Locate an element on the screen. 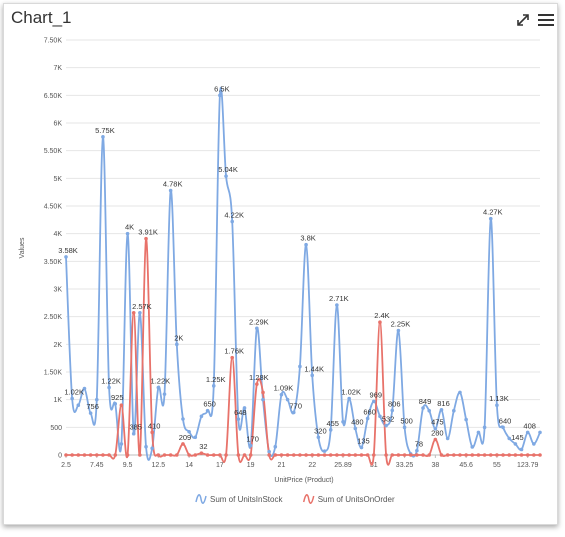 The width and height of the screenshot is (565, 537). hamburger-menu-icon is located at coordinates (546, 20).